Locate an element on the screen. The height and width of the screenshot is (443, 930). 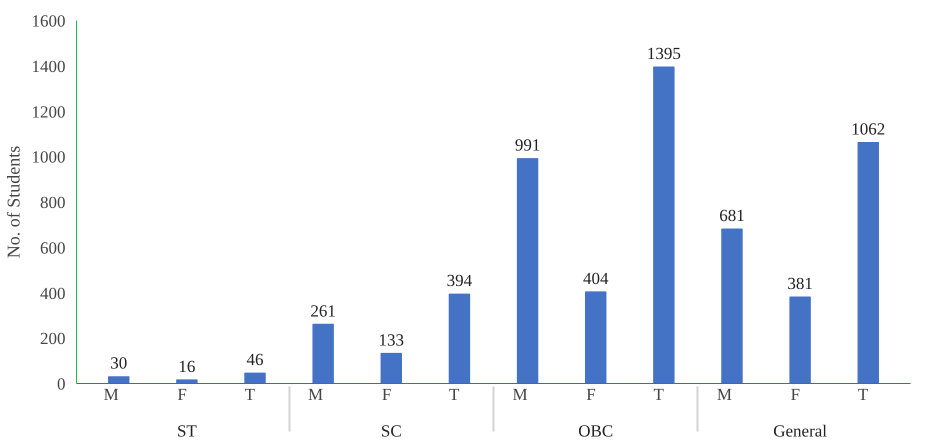
data-label: 1062 is located at coordinates (868, 129).